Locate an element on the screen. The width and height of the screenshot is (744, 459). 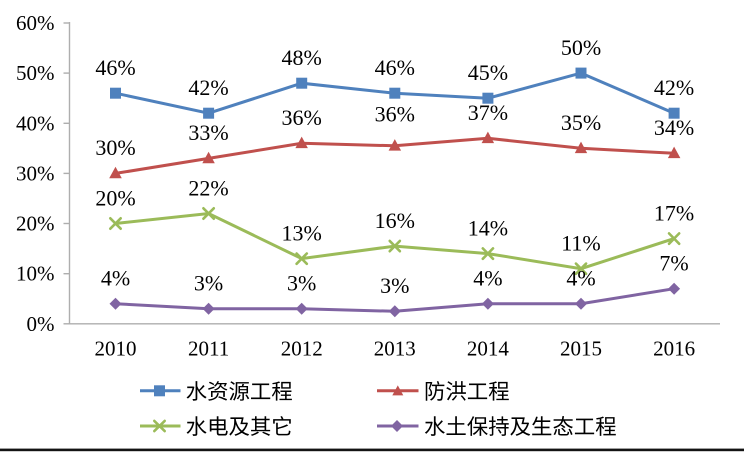
svg-text: 2013 is located at coordinates (395, 349).